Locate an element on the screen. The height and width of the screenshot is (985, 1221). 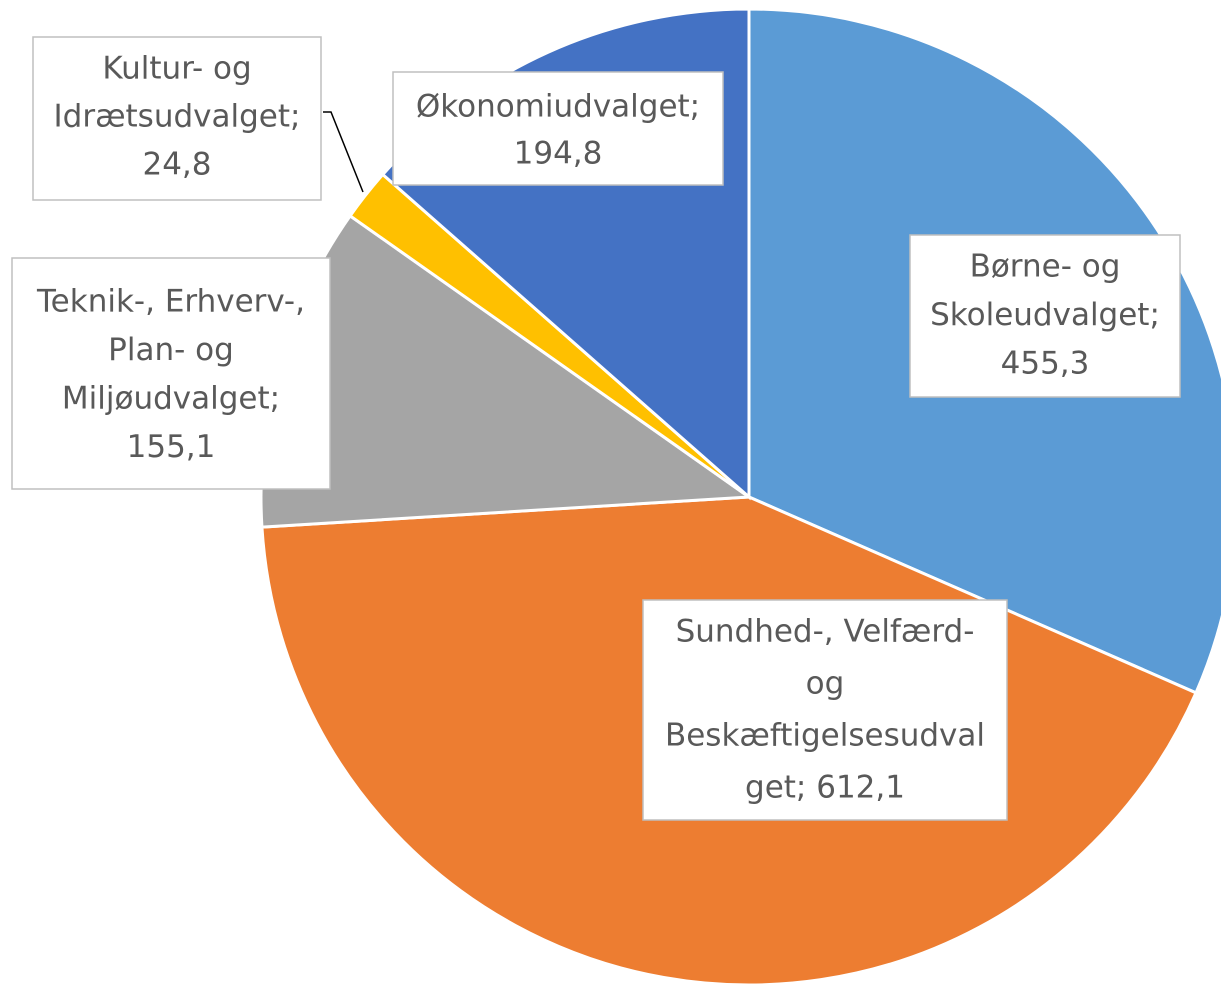
data-label: get; 612,1 is located at coordinates (825, 788).